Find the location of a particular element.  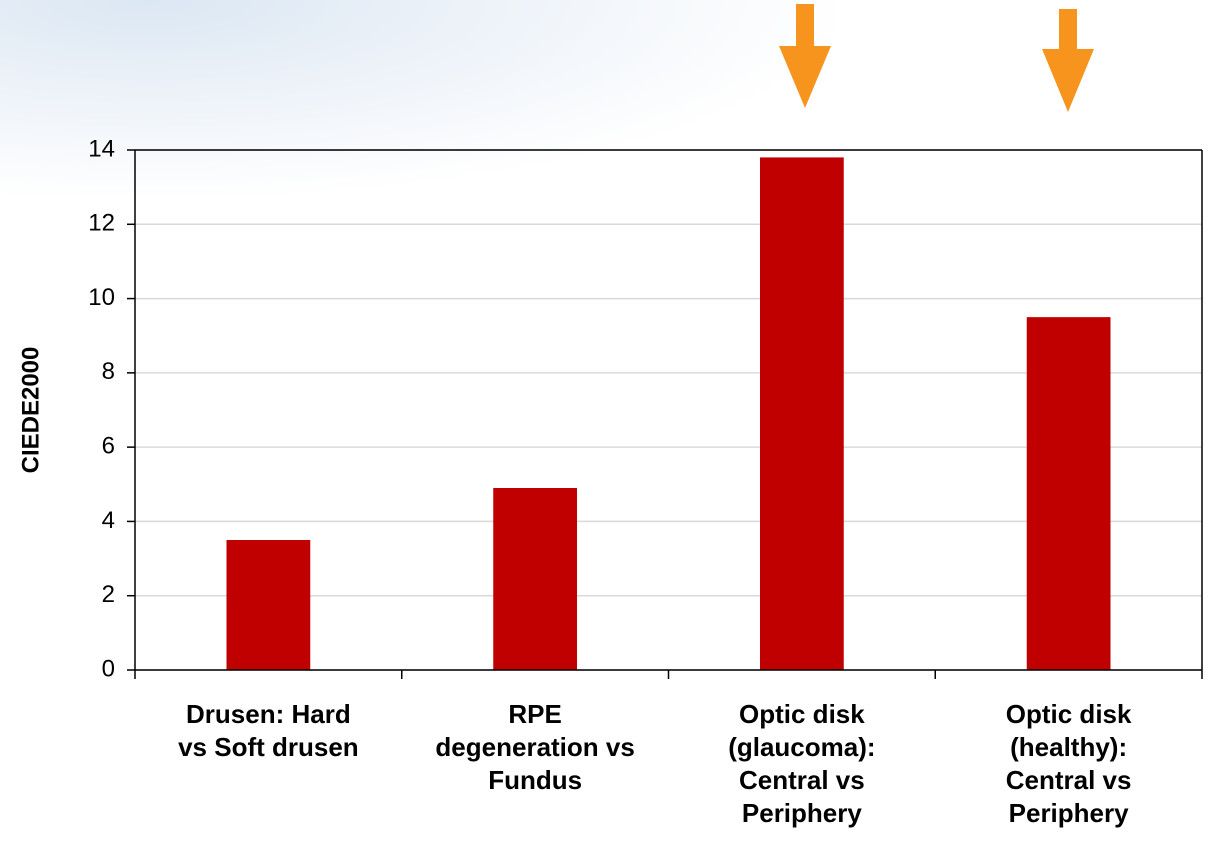

x-tick-label: Drusen: Hard vs Soft drusen is located at coordinates (268, 730).